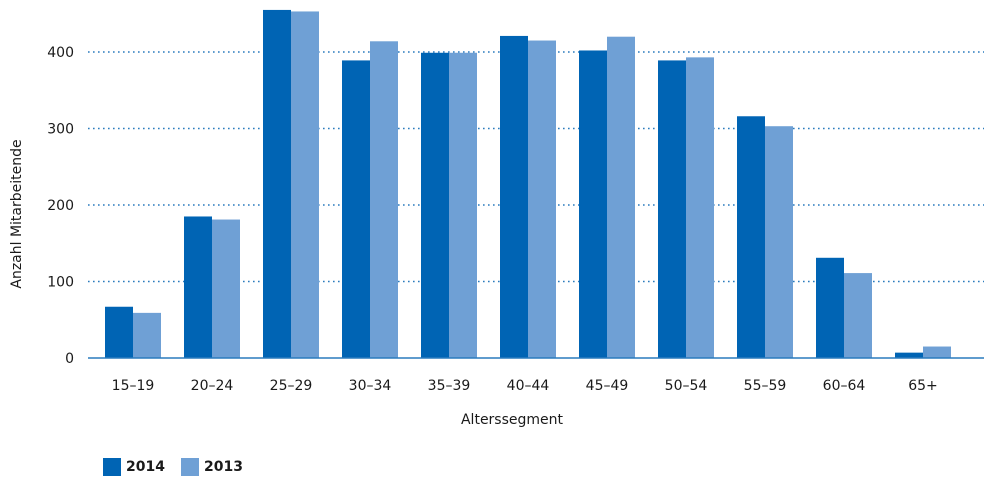  I want to click on x-tick-label: 40–44, so click(528, 386).